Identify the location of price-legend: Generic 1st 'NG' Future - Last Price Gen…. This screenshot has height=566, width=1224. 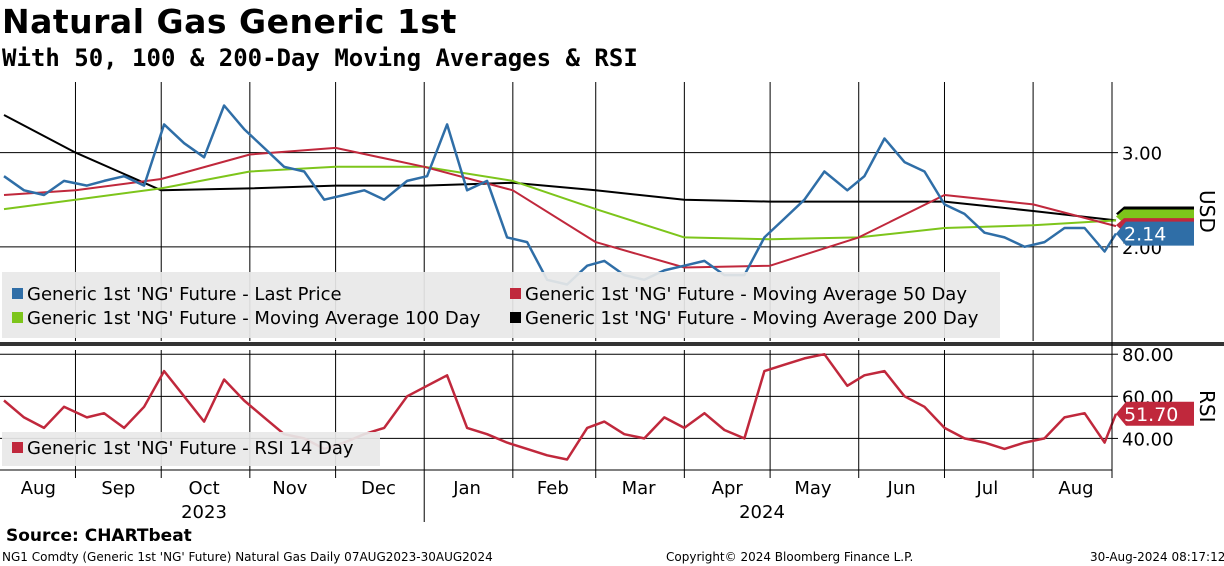
(501, 305).